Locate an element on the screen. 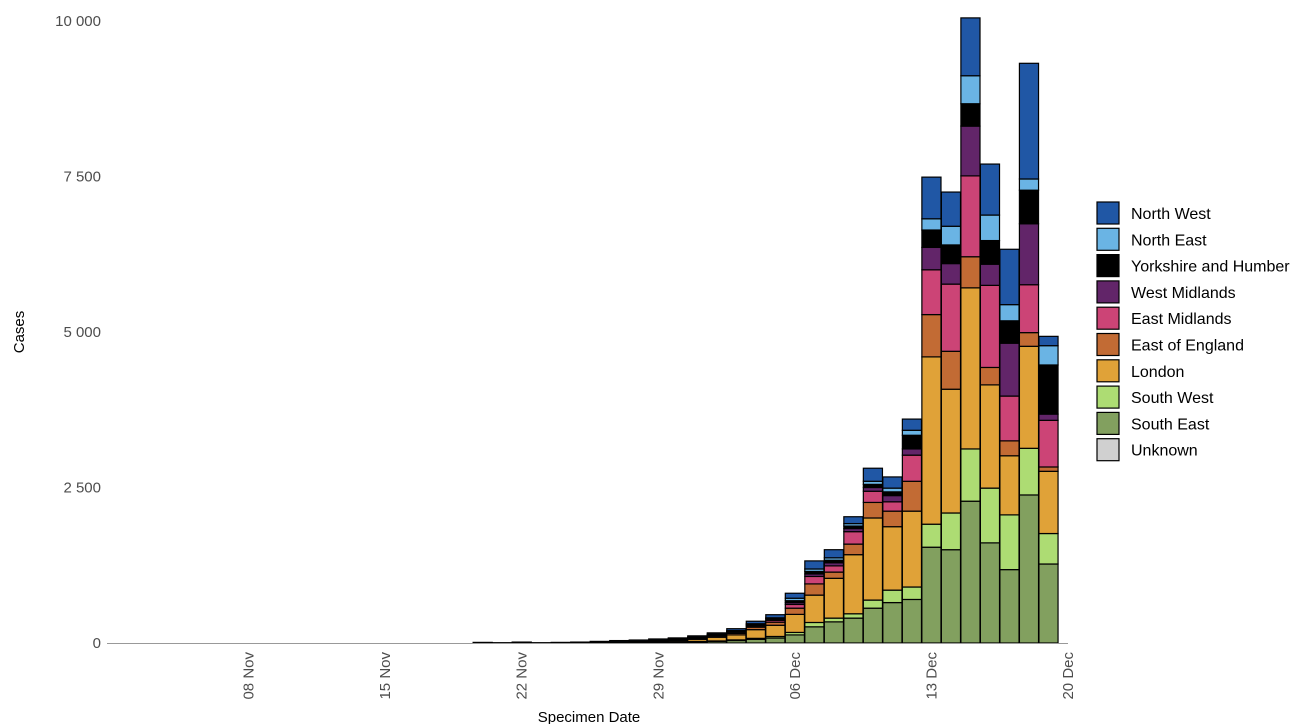 The height and width of the screenshot is (724, 1303). legend-label-east-of-england: East of England is located at coordinates (1187, 346).